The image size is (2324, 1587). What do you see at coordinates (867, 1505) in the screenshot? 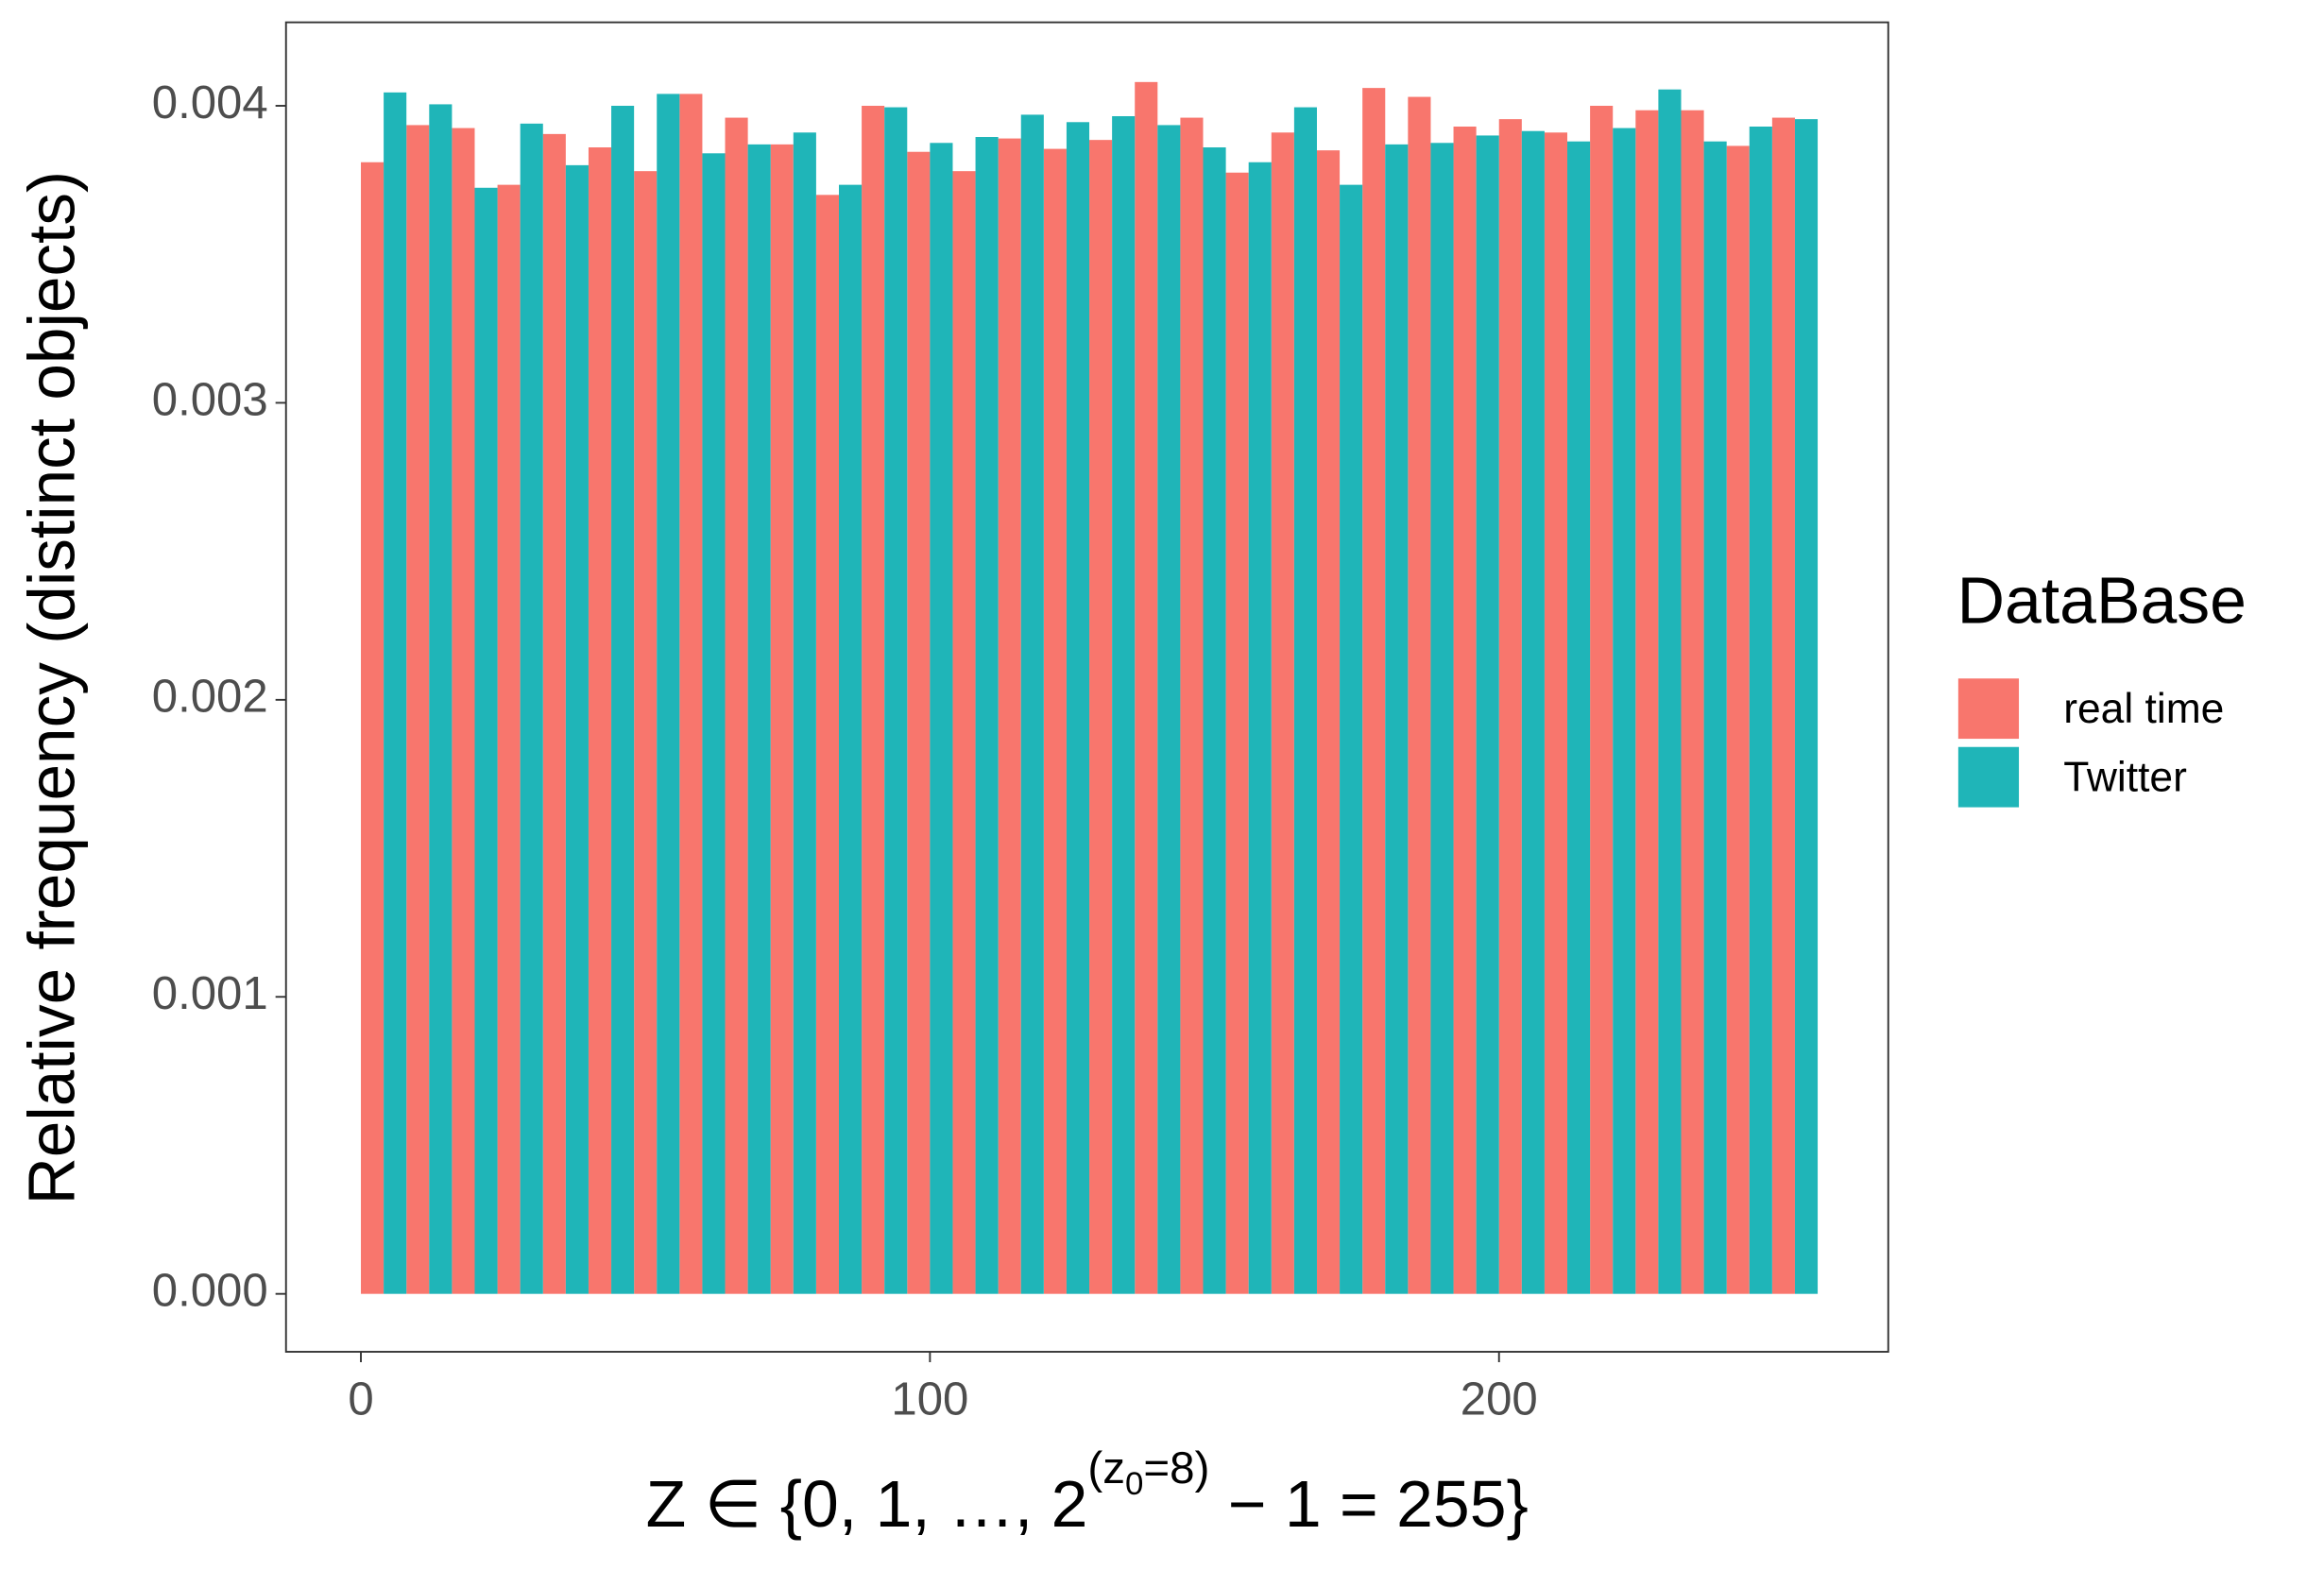
I see `x-label-part: Z ∈ {0, 1, …, 2` at bounding box center [867, 1505].